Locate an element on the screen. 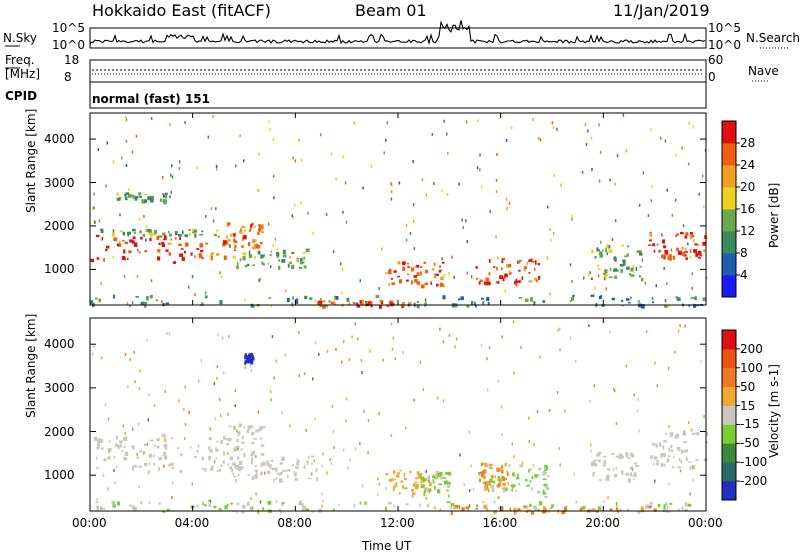 The image size is (800, 554). x-tick-label: 16:00 is located at coordinates (500, 523).